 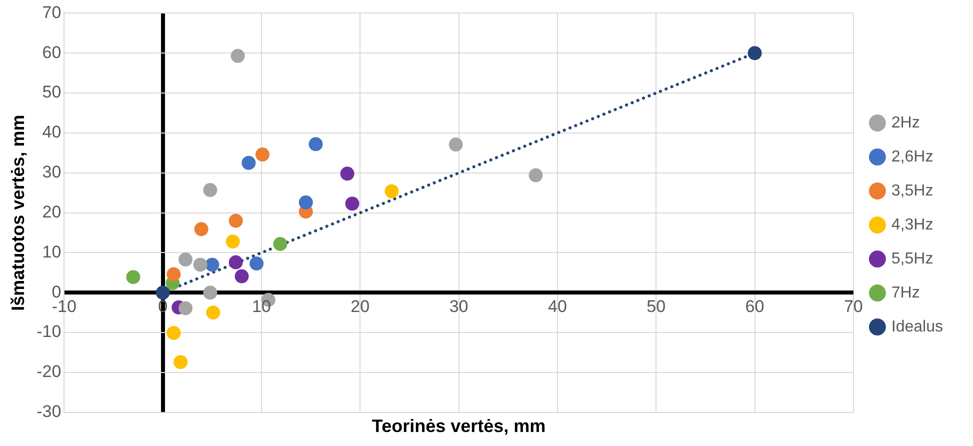 What do you see at coordinates (360, 306) in the screenshot?
I see `x-tick-label: 20` at bounding box center [360, 306].